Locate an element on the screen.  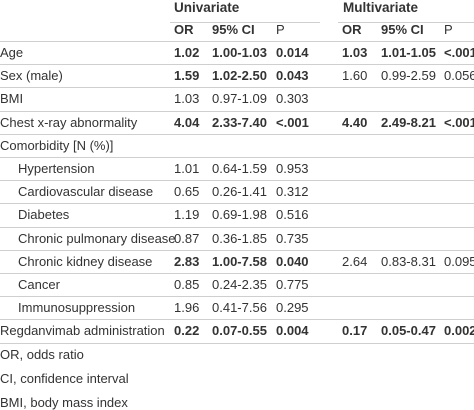
cell-uni-p: 0.004 is located at coordinates (292, 331).